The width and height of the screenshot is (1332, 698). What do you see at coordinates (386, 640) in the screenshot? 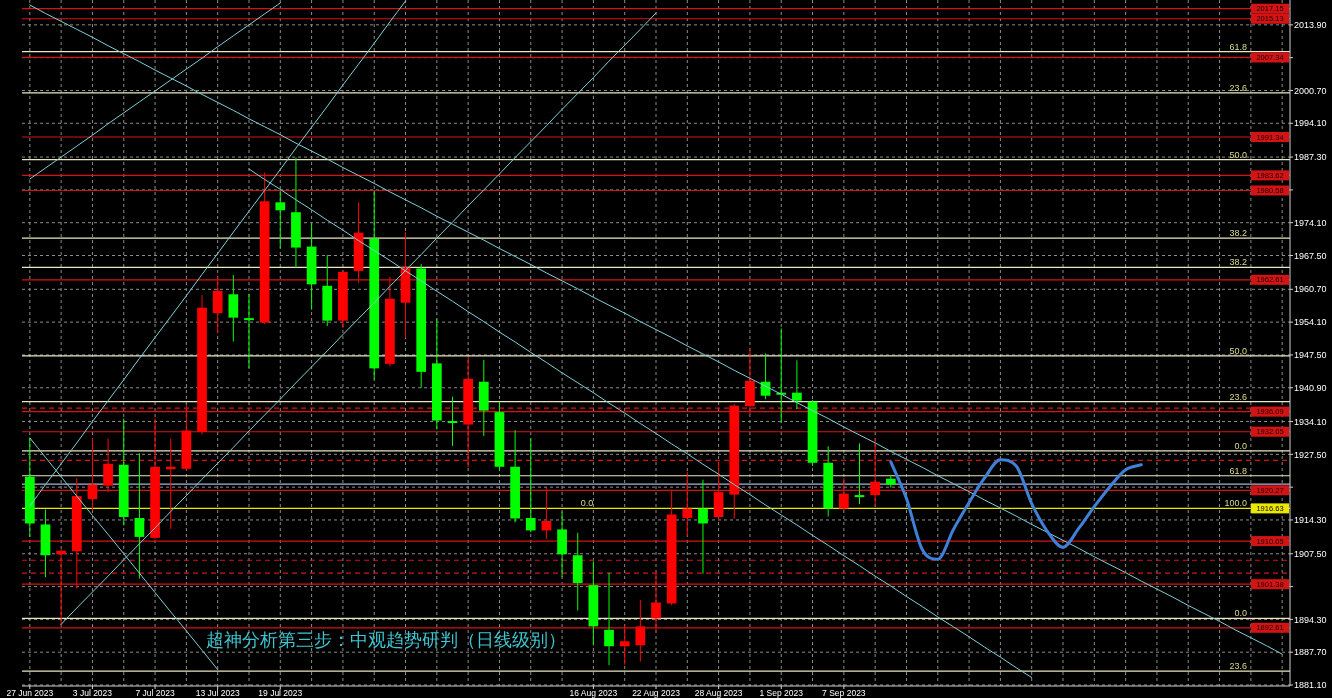
I see `title: 超神分析第三步：中观趋势研判（日线级别）` at bounding box center [386, 640].